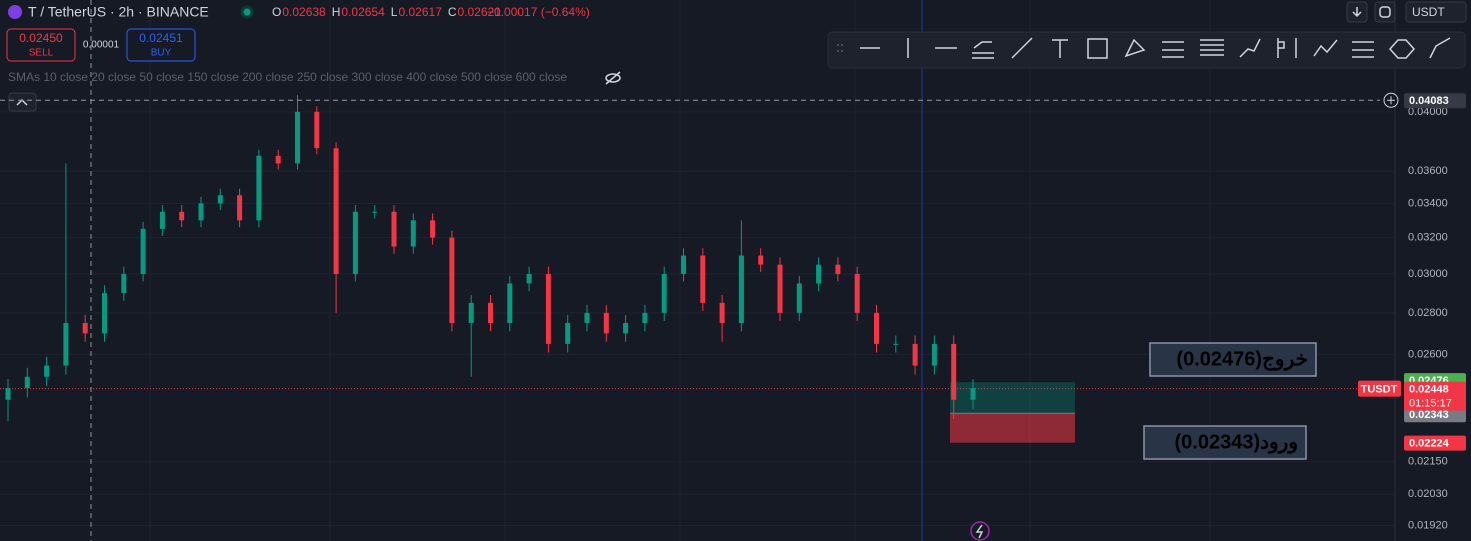 This screenshot has width=1471, height=541. I want to click on countdown: 01:15:17, so click(1430, 404).